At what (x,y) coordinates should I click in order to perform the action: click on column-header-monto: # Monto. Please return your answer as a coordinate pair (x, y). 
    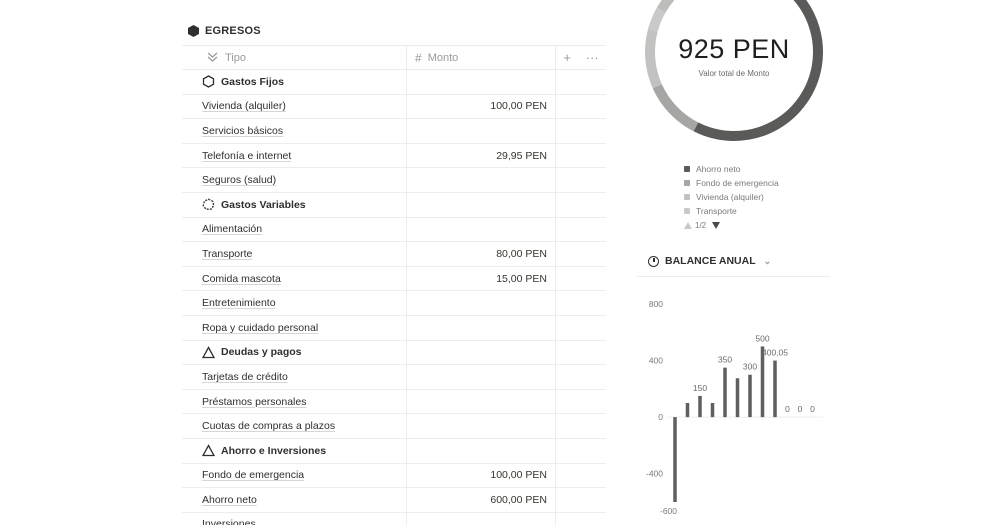
    Looking at the image, I should click on (481, 57).